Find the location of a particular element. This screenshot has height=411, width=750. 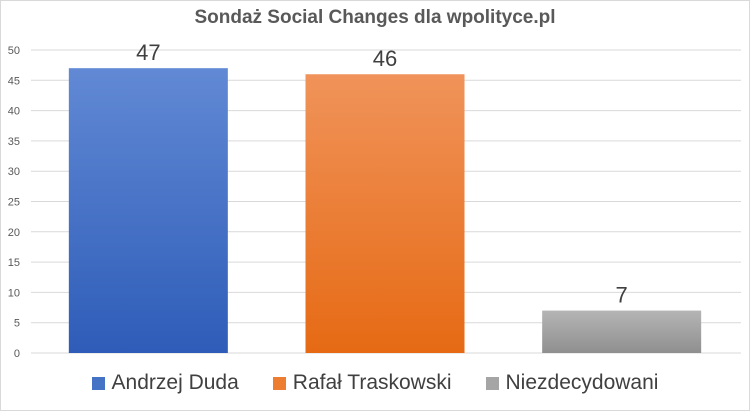

y-tick-label: 20 is located at coordinates (14, 233).